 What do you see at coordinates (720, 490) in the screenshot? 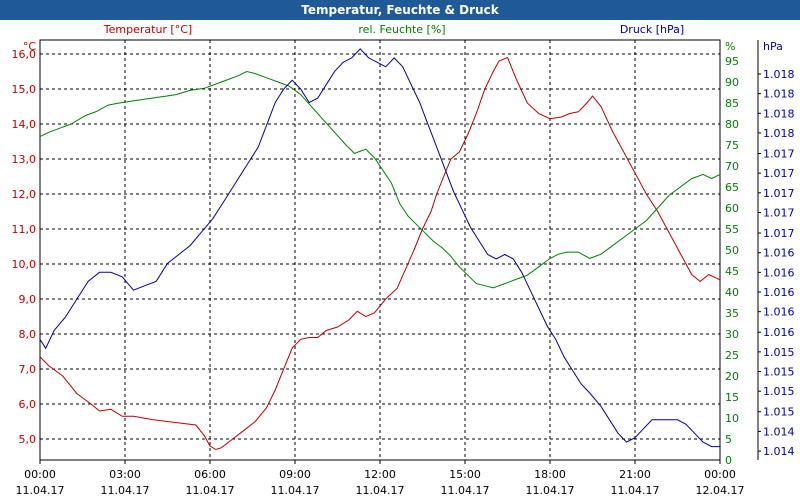
I see `x-tick-date: 12.04.17` at bounding box center [720, 490].